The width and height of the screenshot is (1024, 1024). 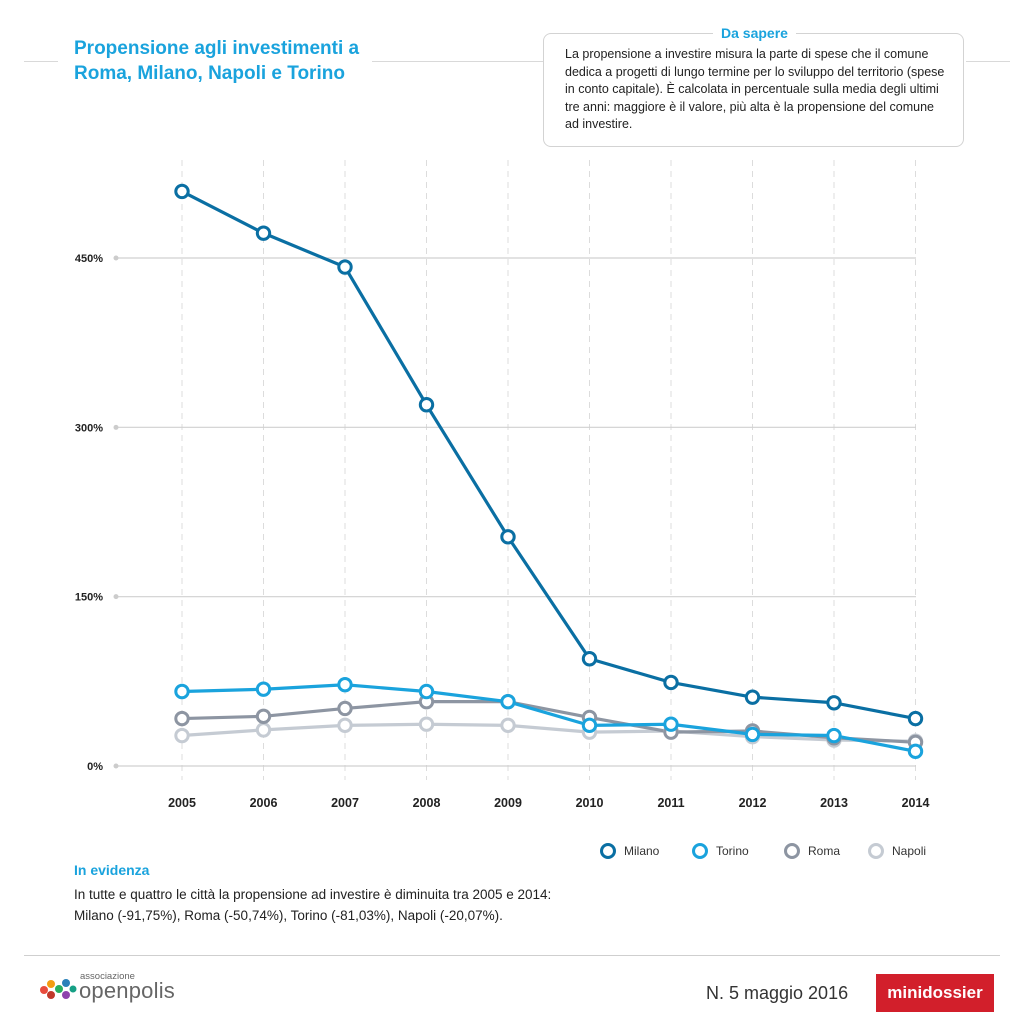 What do you see at coordinates (112, 870) in the screenshot?
I see `evidence-title: In evidenza` at bounding box center [112, 870].